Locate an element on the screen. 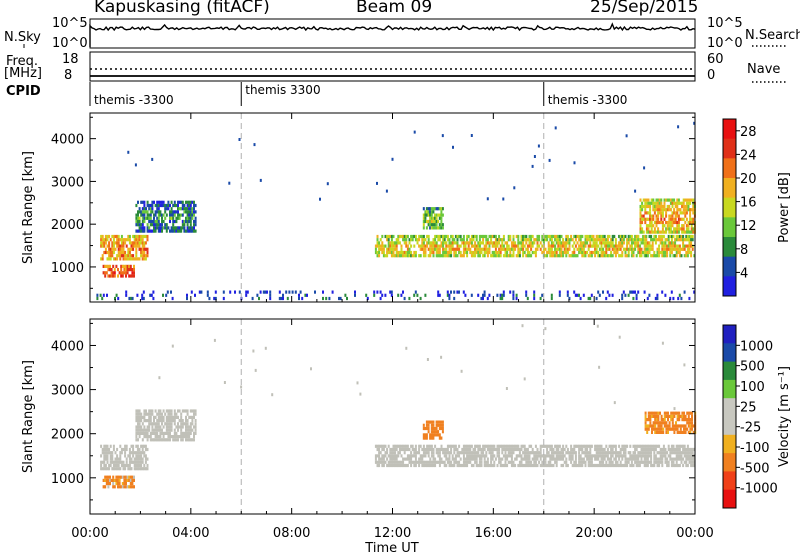 This screenshot has width=800, height=554. colorbar-tick-label: 500 is located at coordinates (752, 367).